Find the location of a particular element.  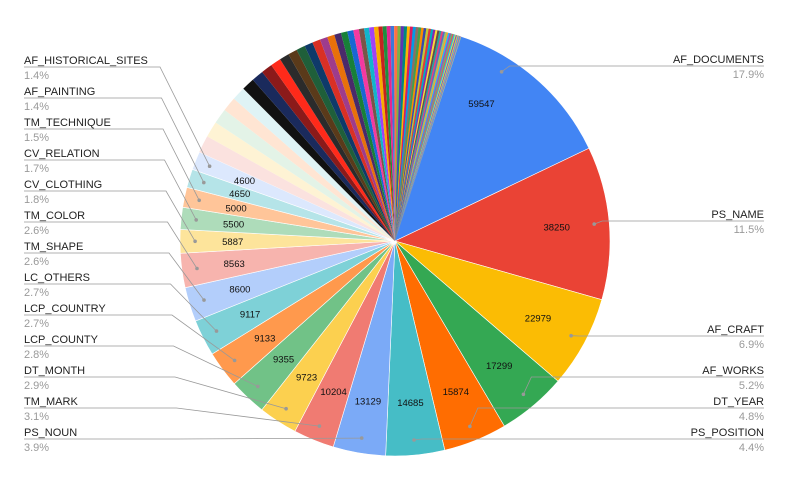

slice-label: LCP_COUNTRY is located at coordinates (65, 309).